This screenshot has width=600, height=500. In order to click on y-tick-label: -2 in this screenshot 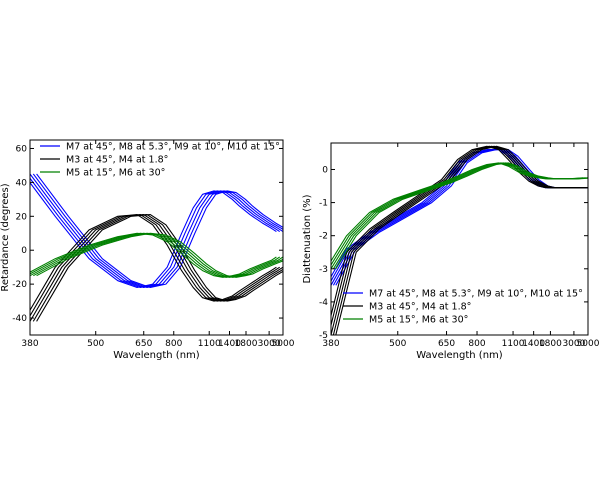, I will do `click(323, 237)`.